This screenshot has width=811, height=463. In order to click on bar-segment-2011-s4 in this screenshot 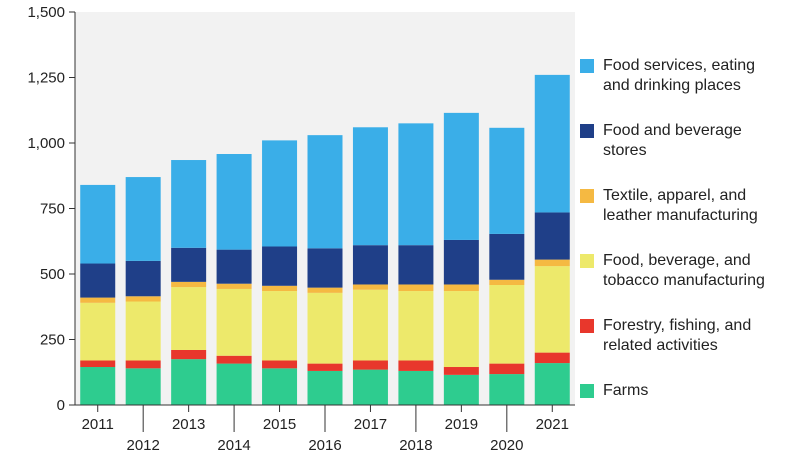, I will do `click(98, 280)`.